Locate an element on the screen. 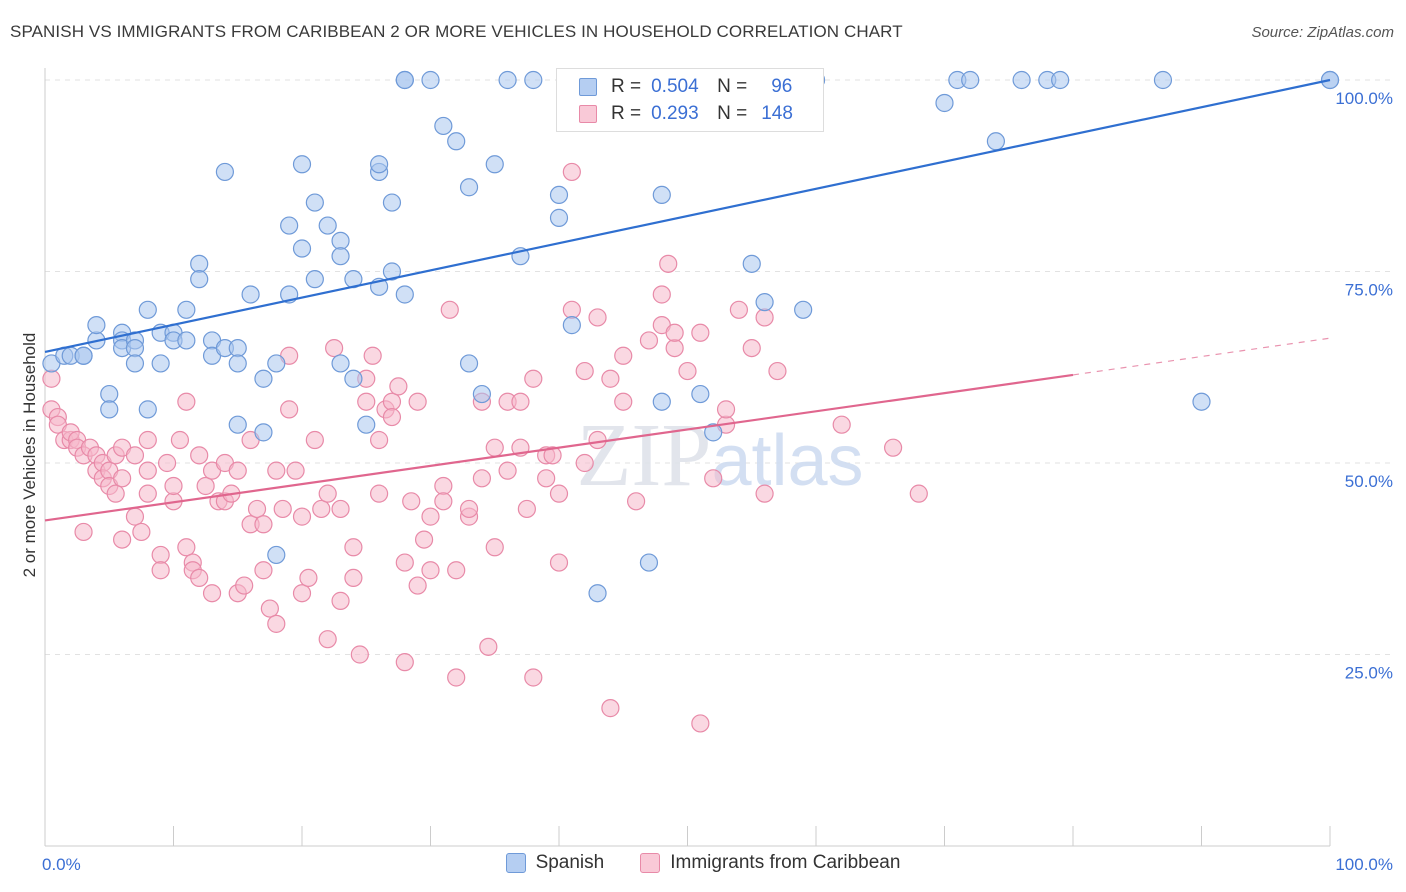 This screenshot has height=892, width=1406. legend-swatch-caribbean is located at coordinates (650, 863).